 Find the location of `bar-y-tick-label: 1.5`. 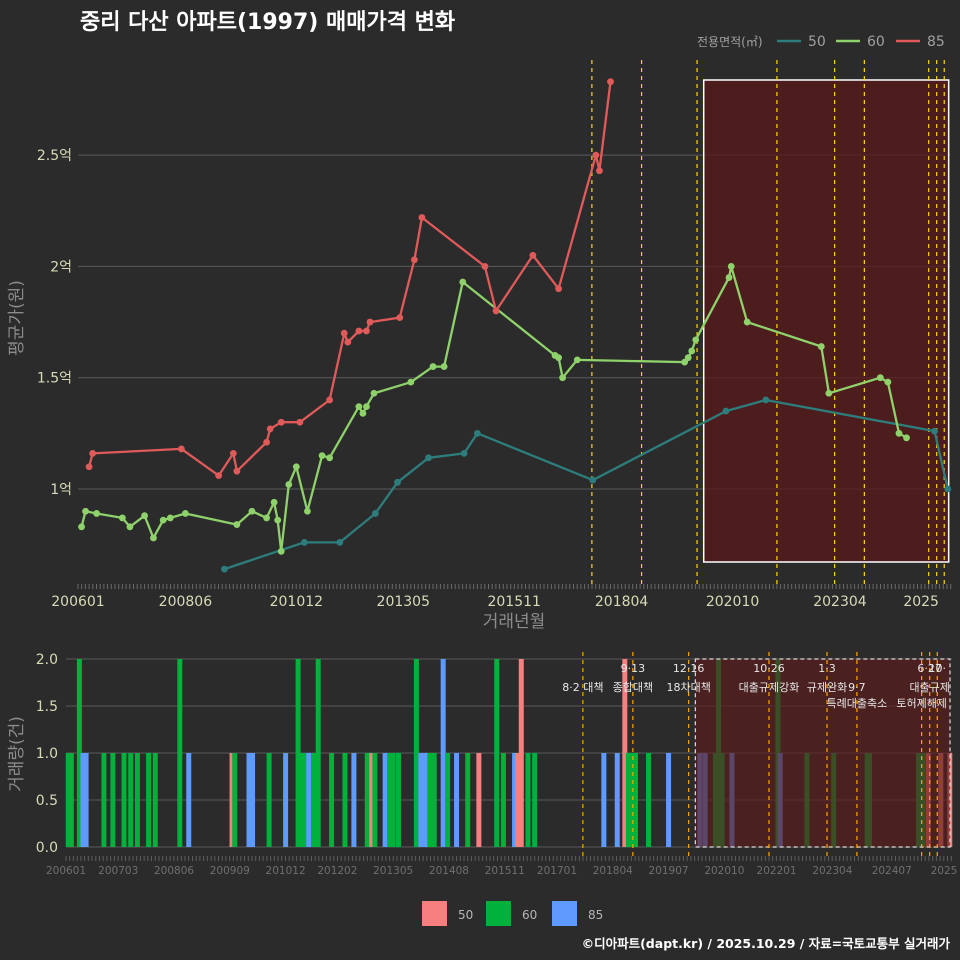

bar-y-tick-label: 1.5 is located at coordinates (47, 707).